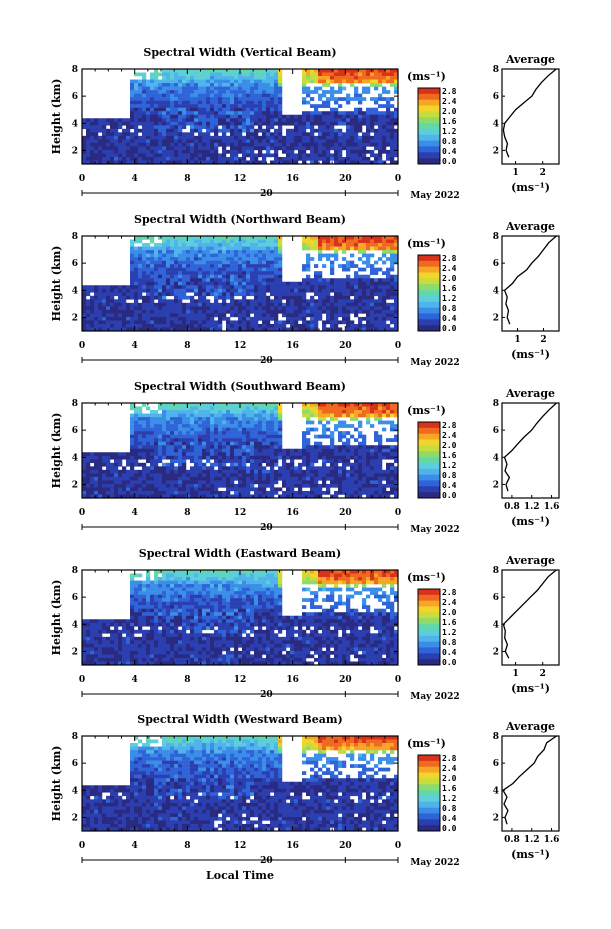  What do you see at coordinates (426, 76) in the screenshot?
I see `colorbar-unit: (ms⁻¹)` at bounding box center [426, 76].